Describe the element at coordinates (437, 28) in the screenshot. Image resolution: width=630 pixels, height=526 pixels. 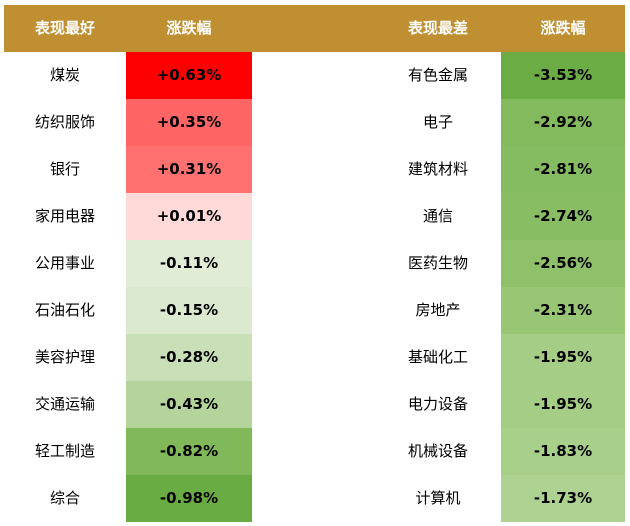
I see `worst-title-header: 表现最差` at that location.